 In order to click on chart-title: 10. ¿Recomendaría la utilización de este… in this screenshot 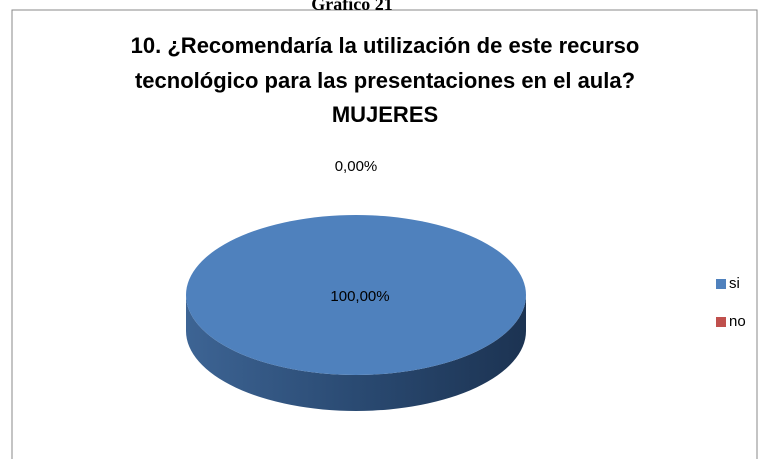, I will do `click(385, 45)`.